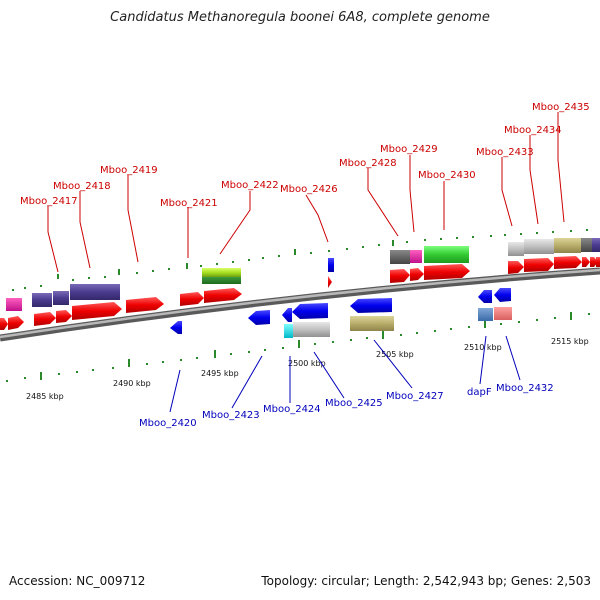  What do you see at coordinates (398, 322) in the screenshot?
I see `reverse-feature-track` at bounding box center [398, 322].